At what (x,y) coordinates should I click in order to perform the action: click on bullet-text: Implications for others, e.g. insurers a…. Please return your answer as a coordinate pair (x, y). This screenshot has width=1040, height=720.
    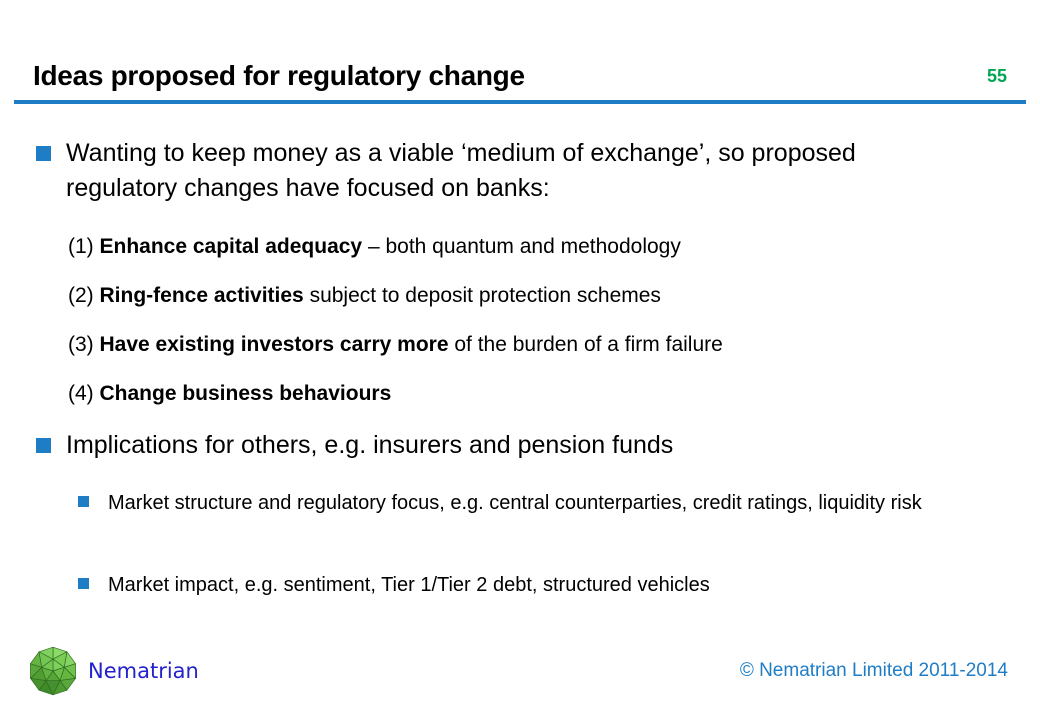
    Looking at the image, I should click on (370, 445).